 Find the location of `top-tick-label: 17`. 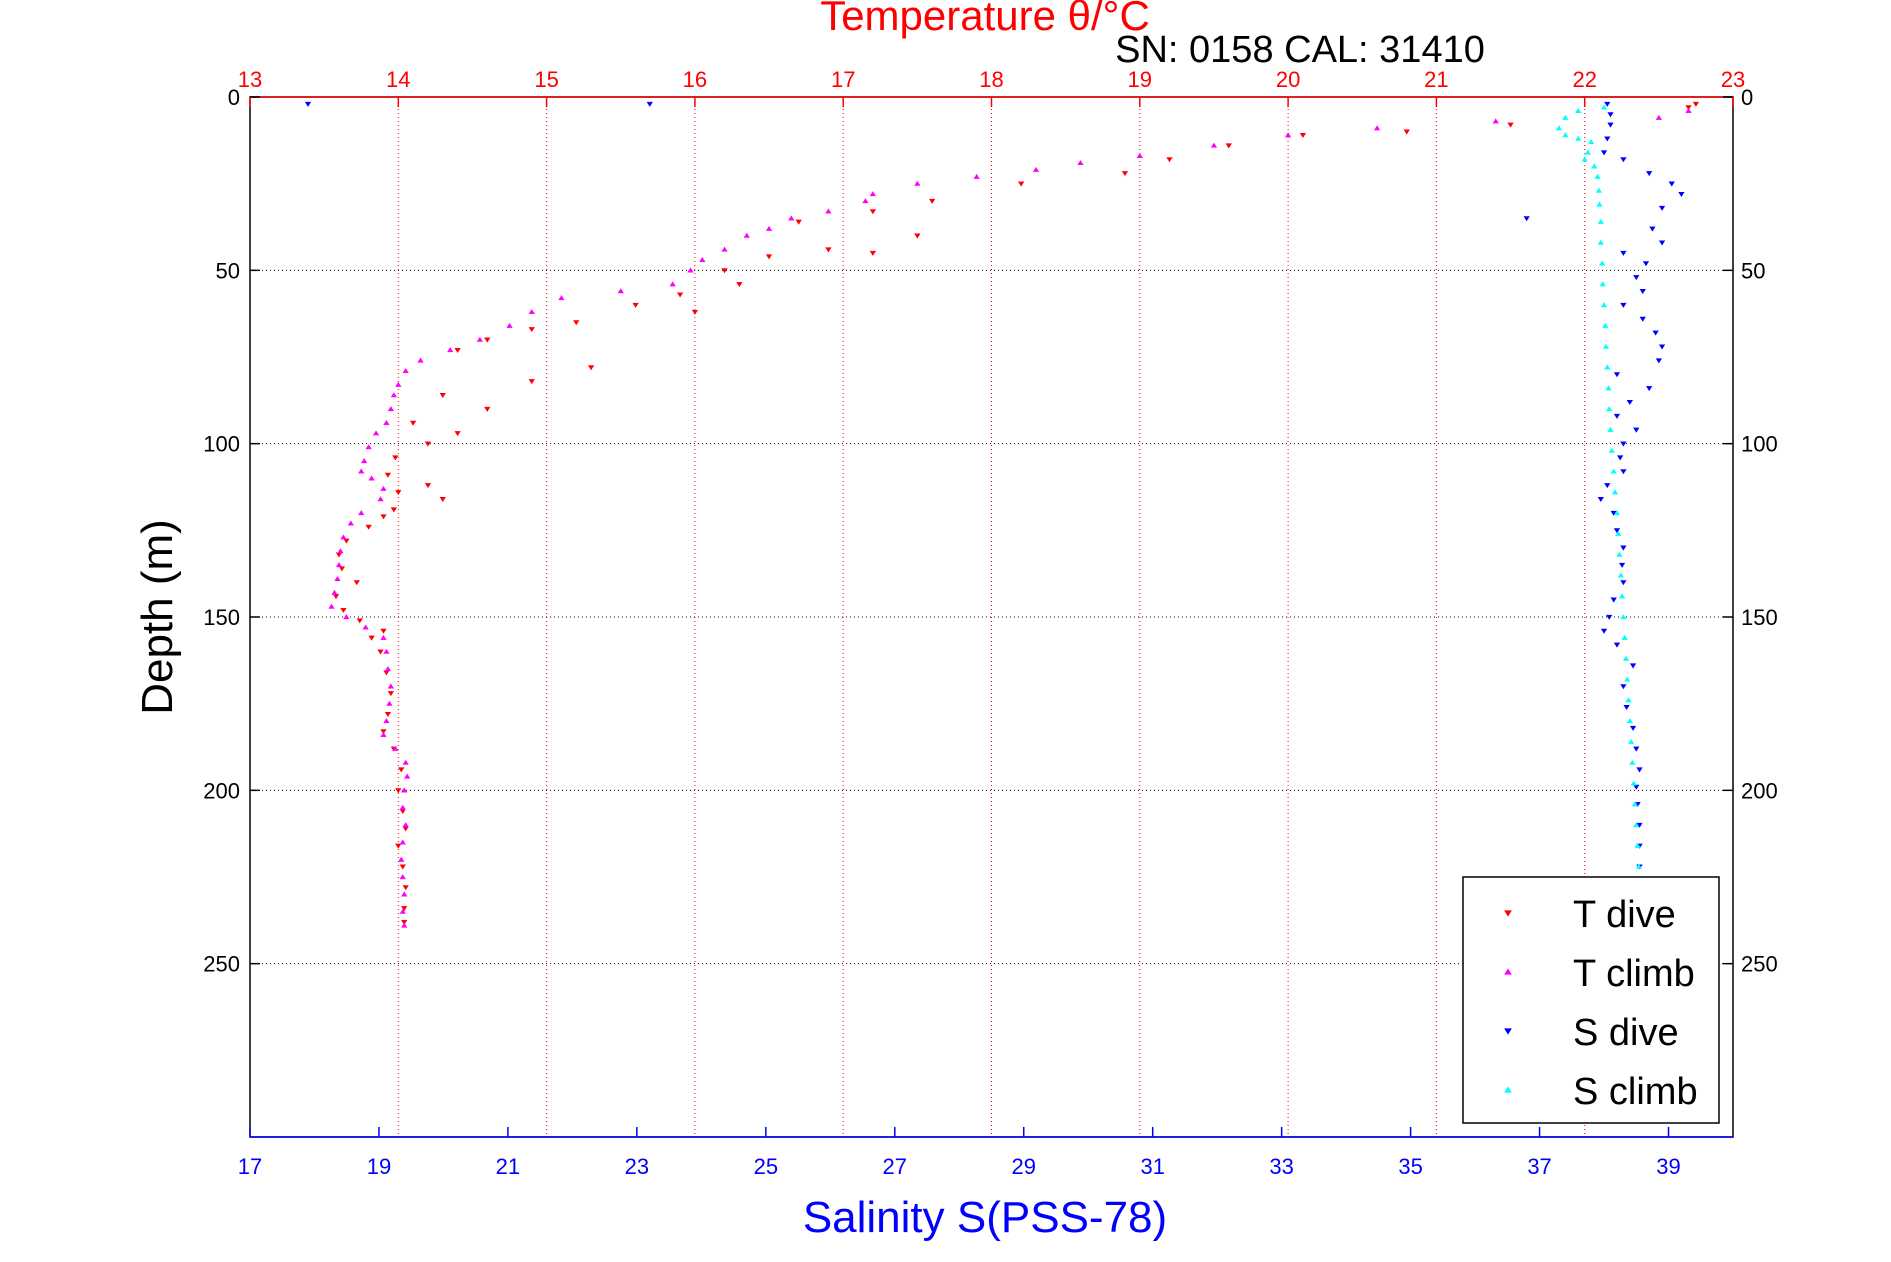

top-tick-label: 17 is located at coordinates (843, 79).